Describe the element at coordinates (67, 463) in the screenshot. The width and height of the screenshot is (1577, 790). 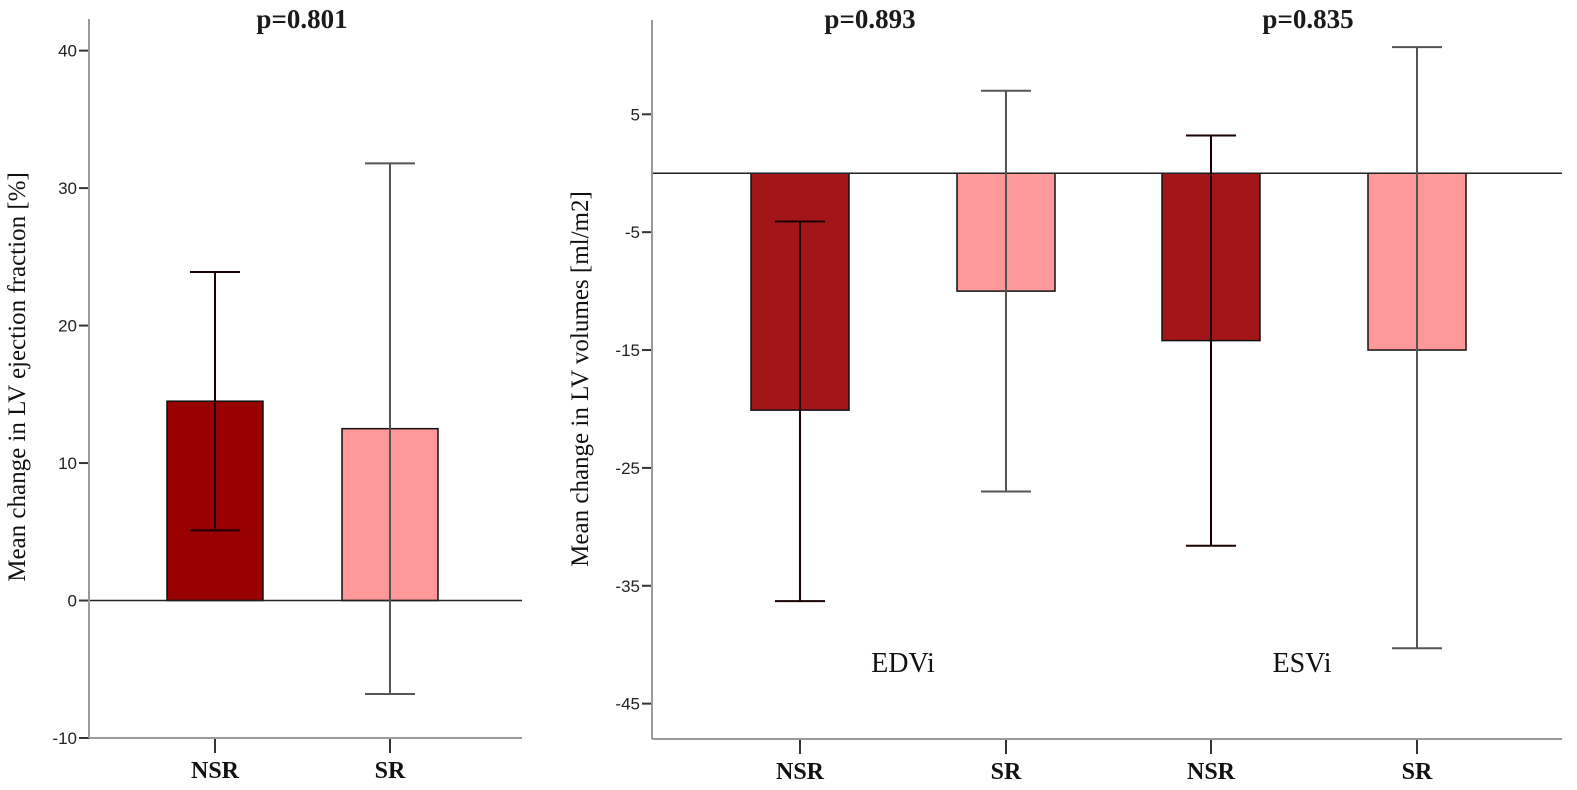
I see `y-tick-label: 10` at that location.